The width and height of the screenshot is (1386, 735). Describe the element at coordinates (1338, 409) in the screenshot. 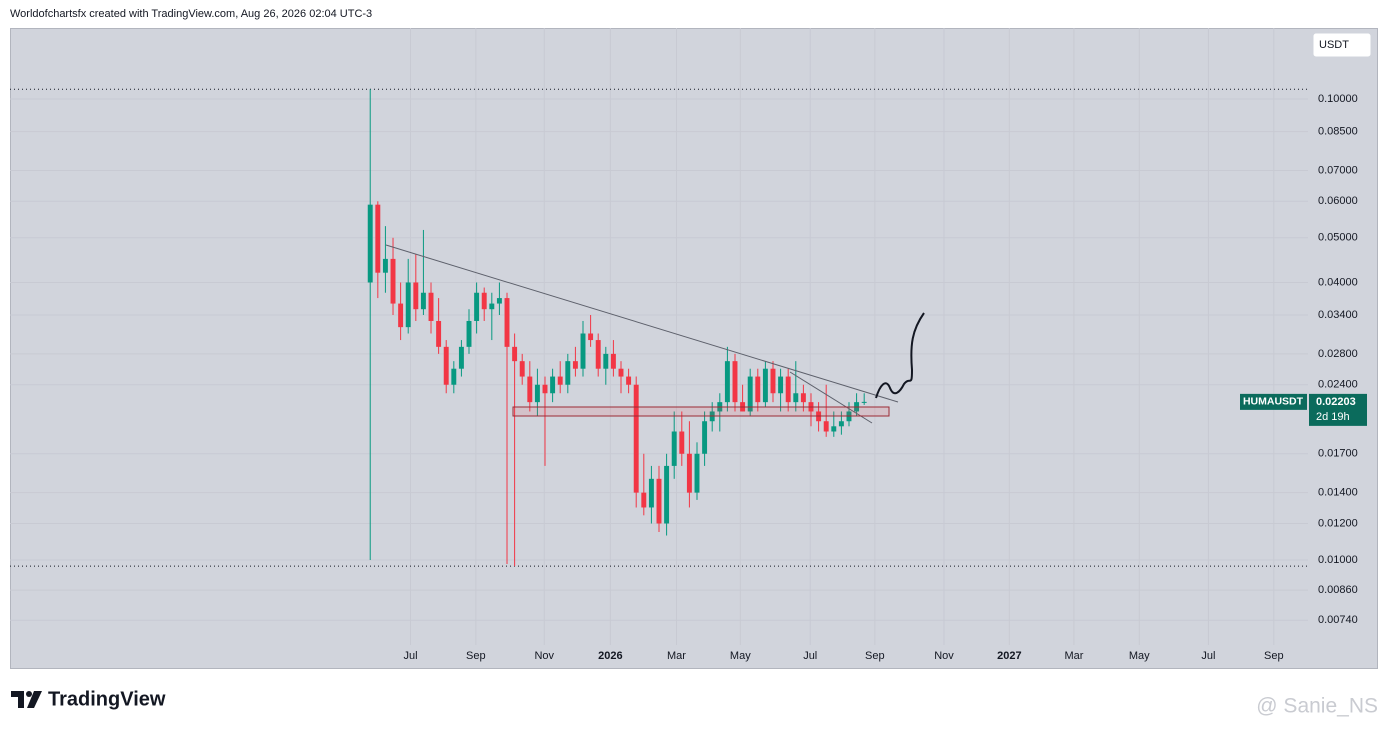

I see `price-label-bg` at that location.